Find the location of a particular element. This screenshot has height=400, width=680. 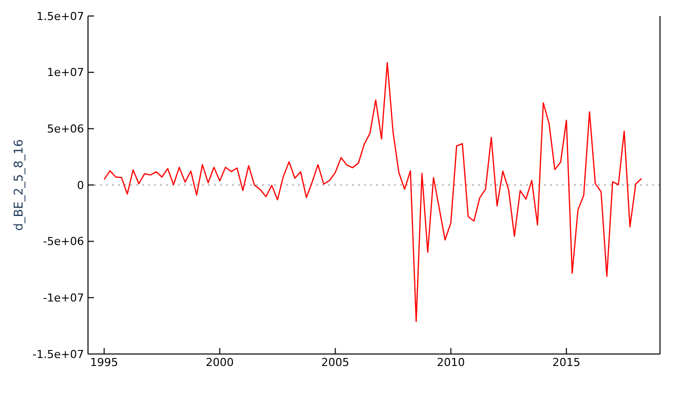

x-tick-label: 2010 is located at coordinates (450, 362).